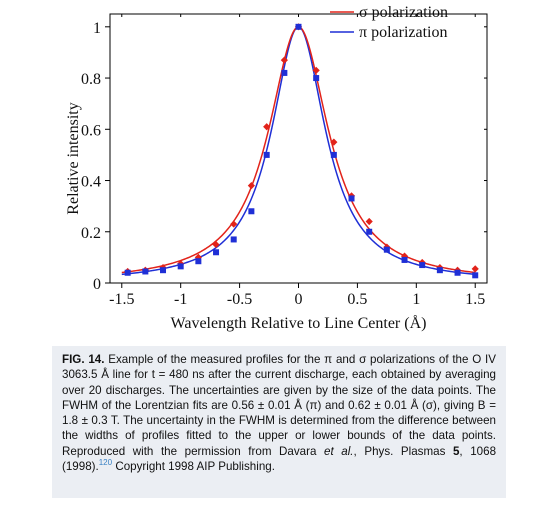 This screenshot has height=515, width=544. I want to click on x-axis-label: Wavelength Relative to Line Center (Å), so click(299, 323).